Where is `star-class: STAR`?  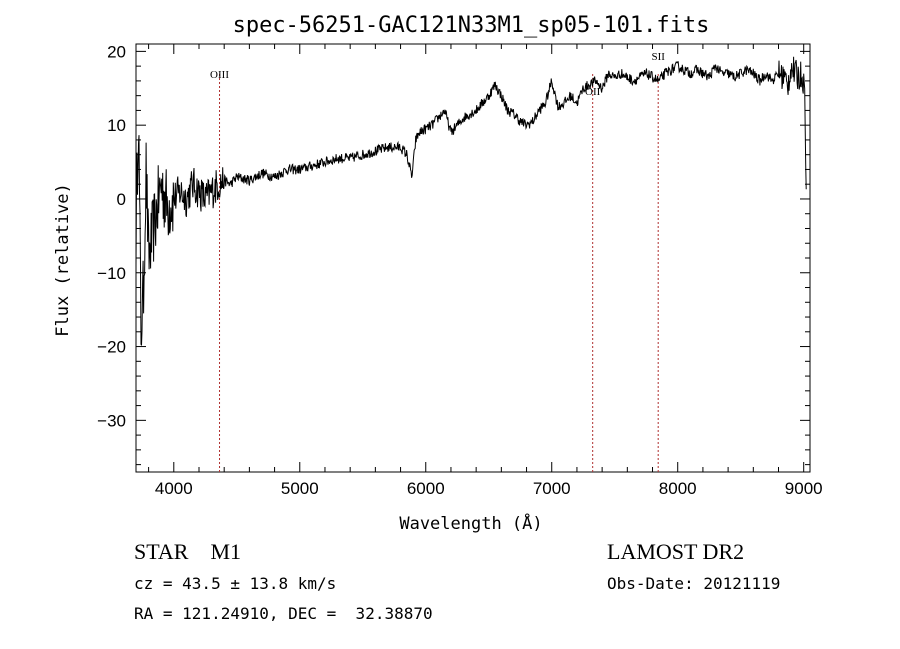
star-class: STAR is located at coordinates (161, 551).